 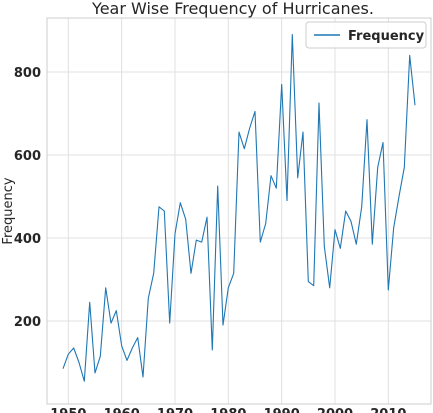 What do you see at coordinates (122, 410) in the screenshot?
I see `x-tick-label: 1960` at bounding box center [122, 410].